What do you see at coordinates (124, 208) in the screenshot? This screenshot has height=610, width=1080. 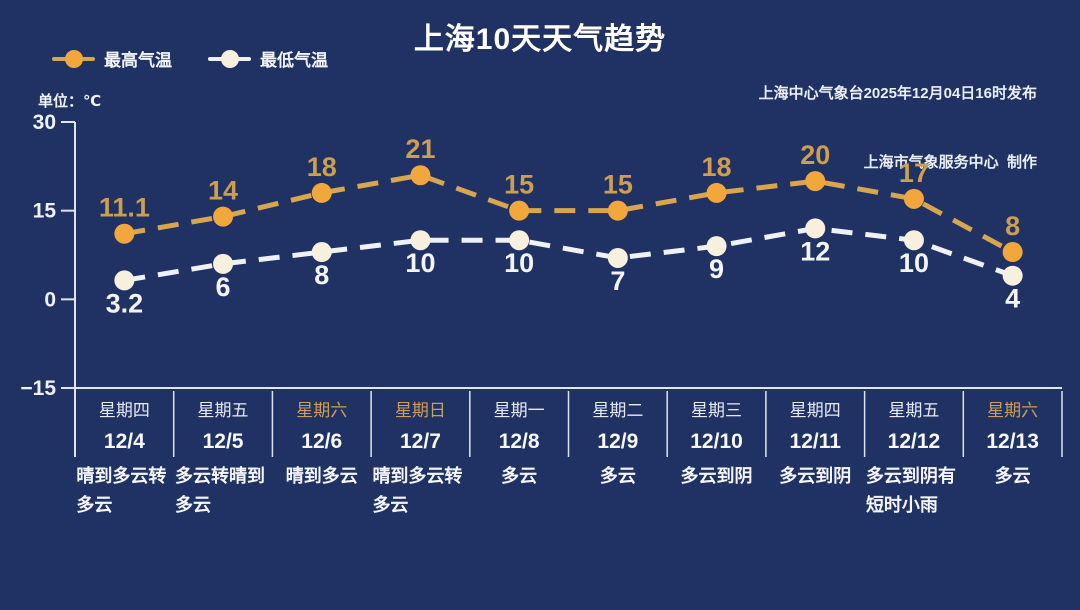 I see `high-temp-value-label: 11.1` at bounding box center [124, 208].